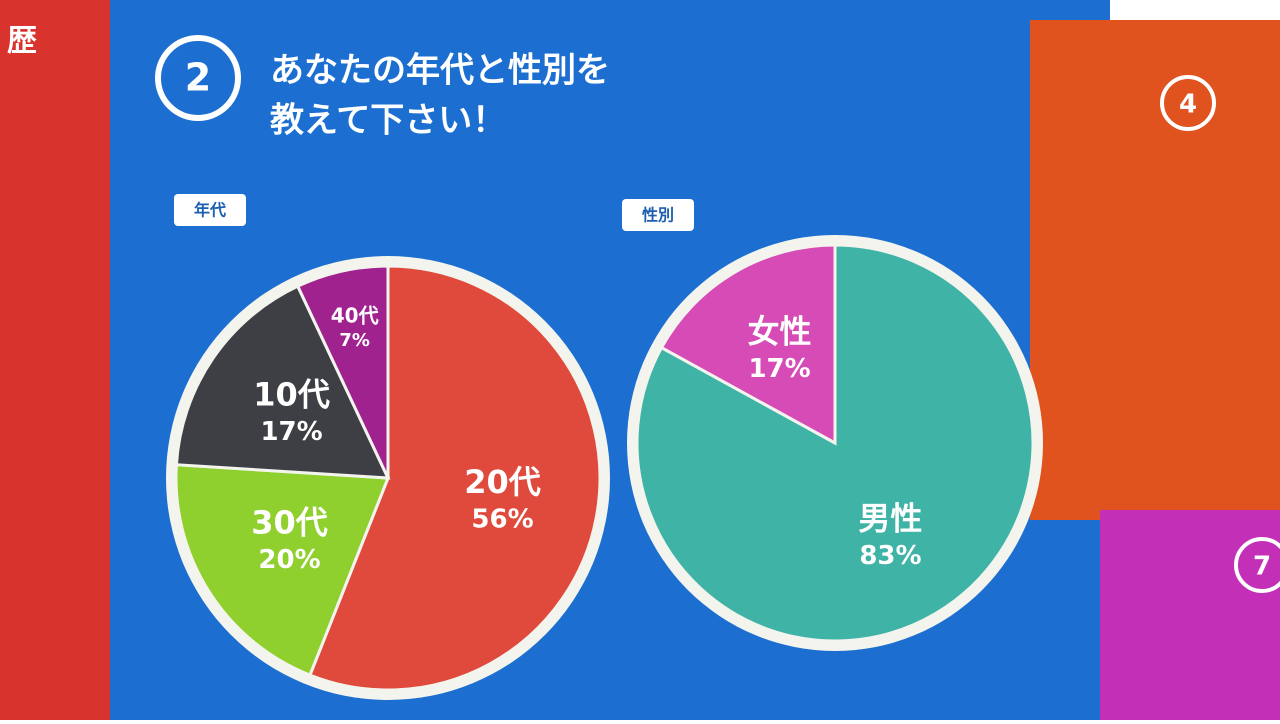  I want to click on value-label: 83%, so click(890, 556).